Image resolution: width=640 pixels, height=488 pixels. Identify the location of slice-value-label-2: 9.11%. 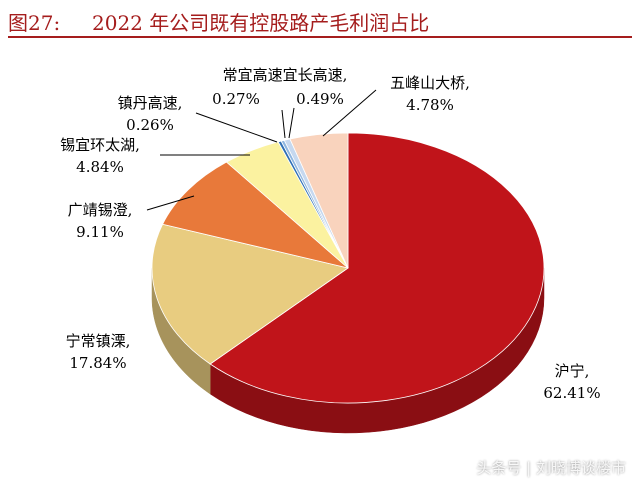
(100, 232).